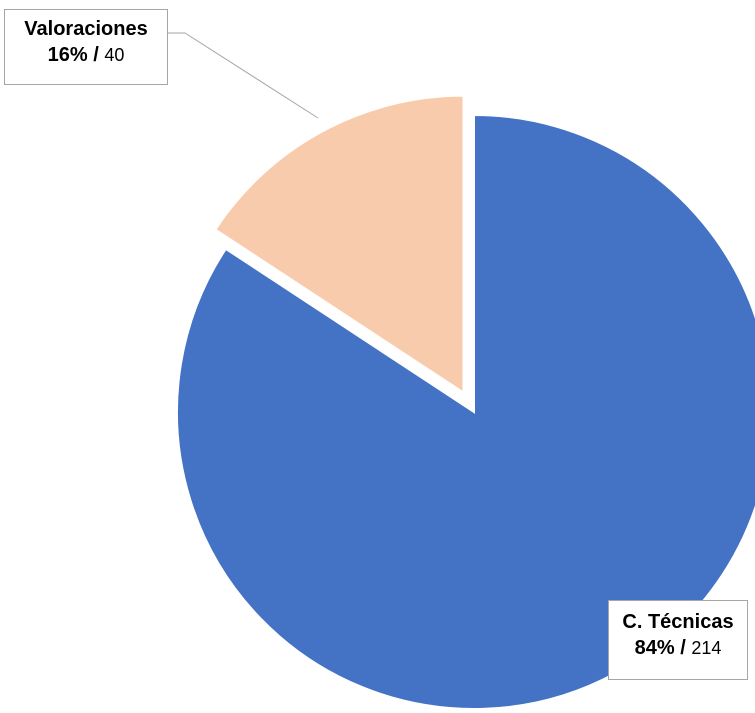 This screenshot has width=755, height=713. I want to click on data-label-c-tecnicas: C. Técnicas 84% / 214, so click(678, 640).